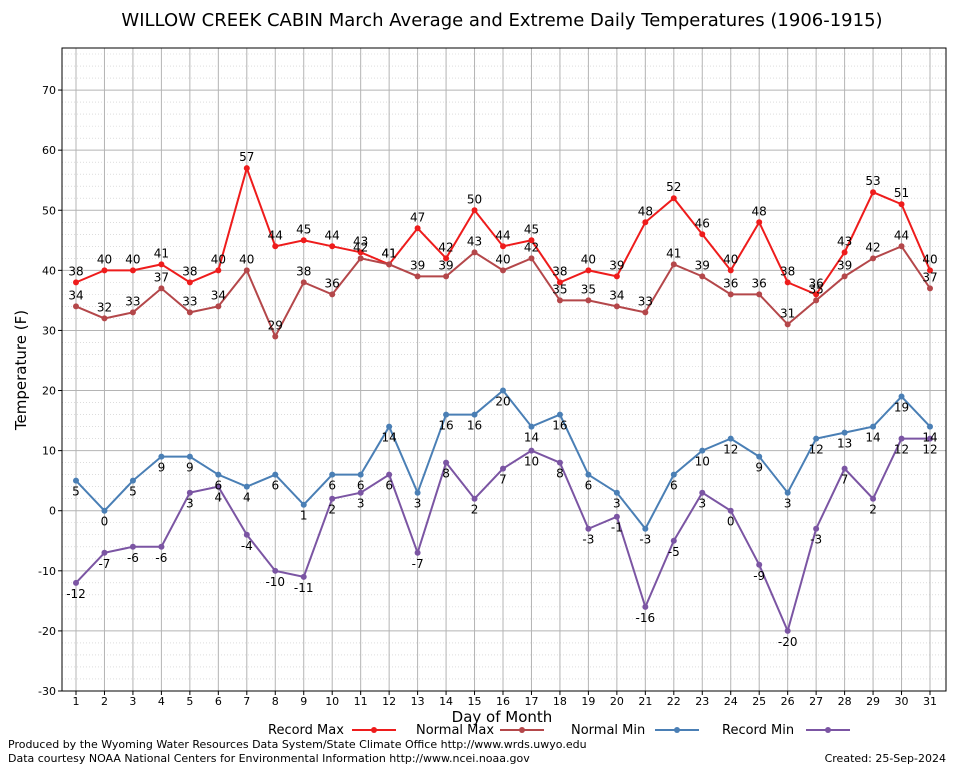 The height and width of the screenshot is (772, 954). Describe the element at coordinates (844, 444) in the screenshot. I see `data-label: 13` at that location.